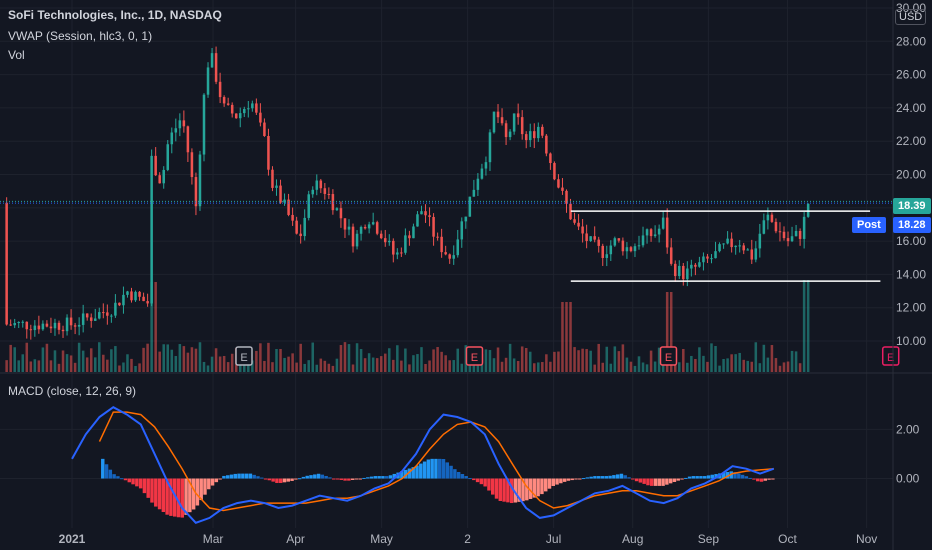 The image size is (932, 550). What do you see at coordinates (72, 391) in the screenshot?
I see `macd-legend: MACD (close, 12, 26, 9)` at bounding box center [72, 391].